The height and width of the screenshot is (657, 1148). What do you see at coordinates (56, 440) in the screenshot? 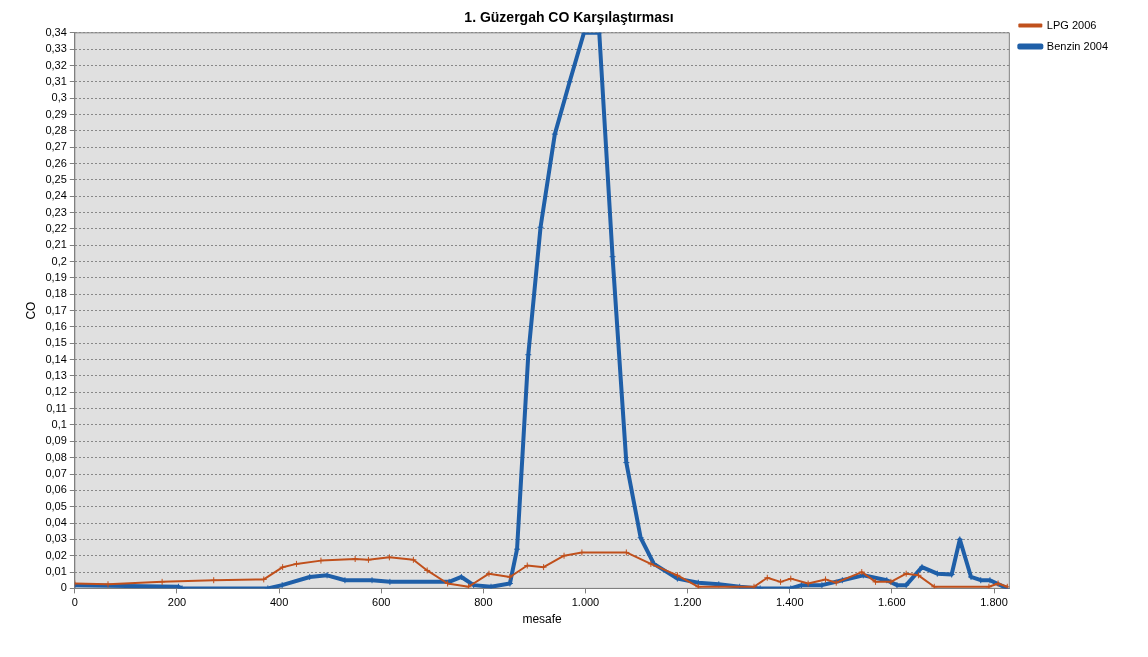
I see `y-tick-label: 0,09` at bounding box center [56, 440].